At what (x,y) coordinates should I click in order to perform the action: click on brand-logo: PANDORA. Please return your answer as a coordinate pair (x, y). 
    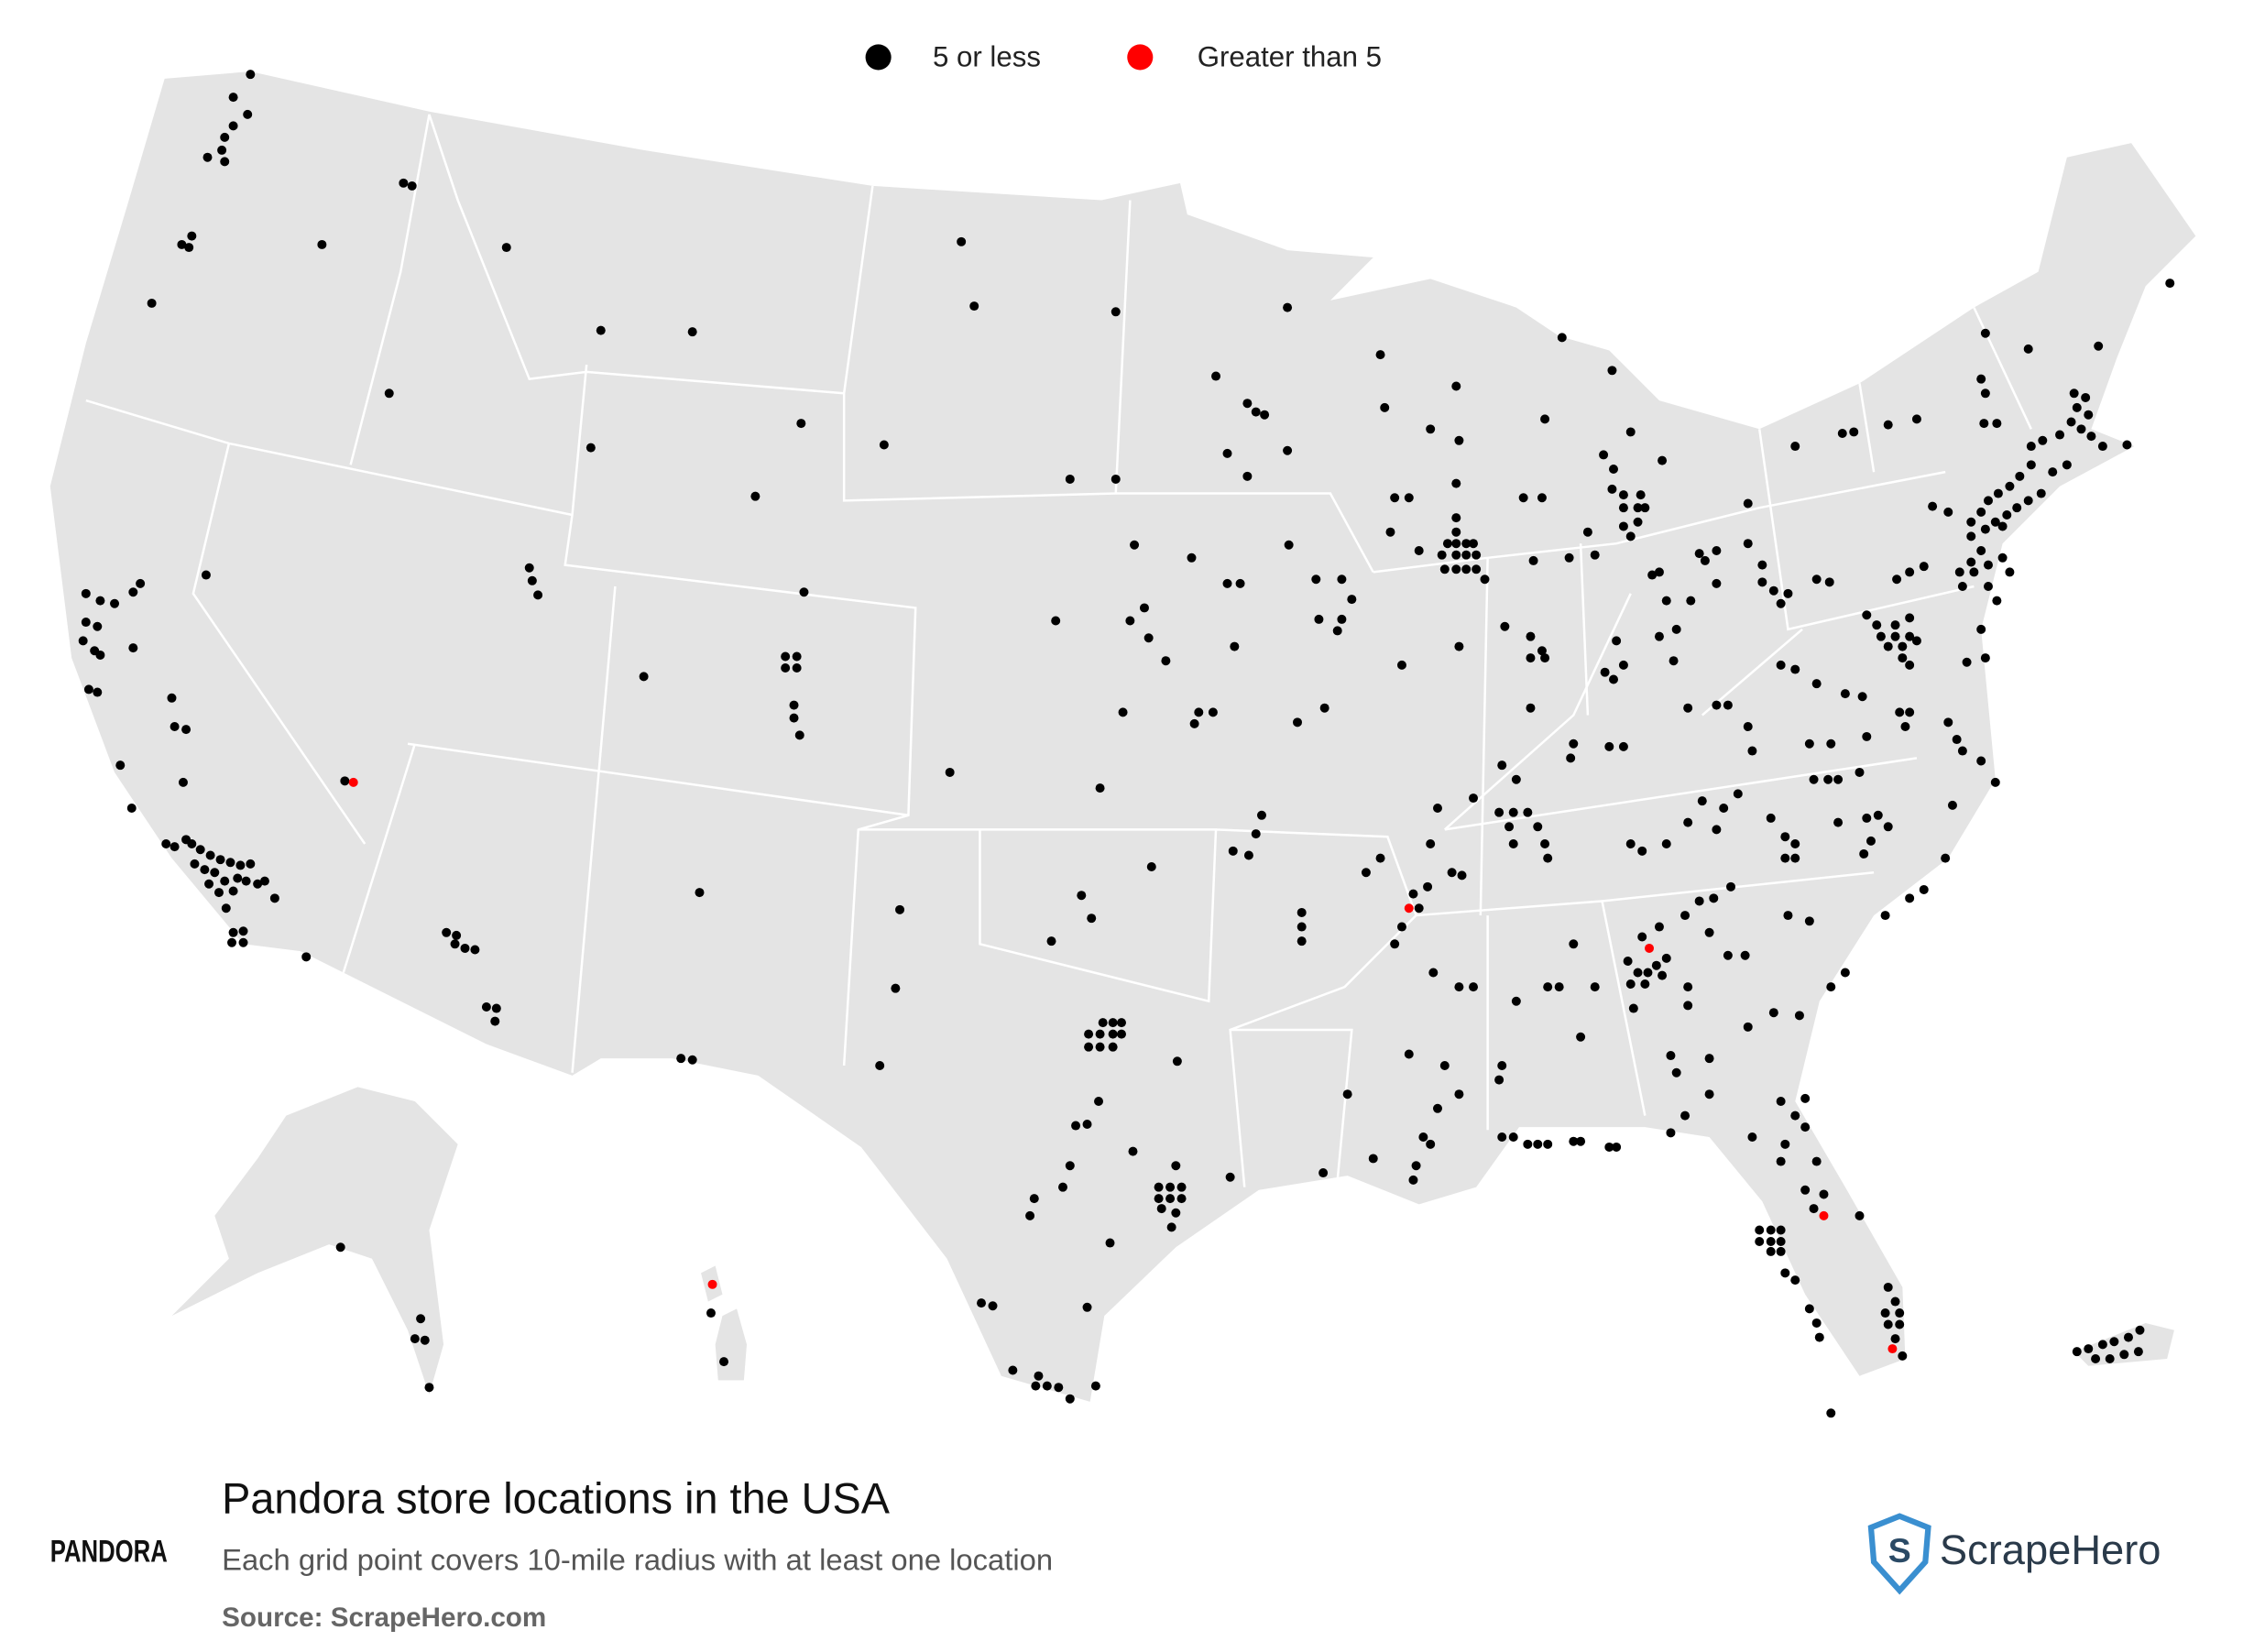
    Looking at the image, I should click on (109, 1551).